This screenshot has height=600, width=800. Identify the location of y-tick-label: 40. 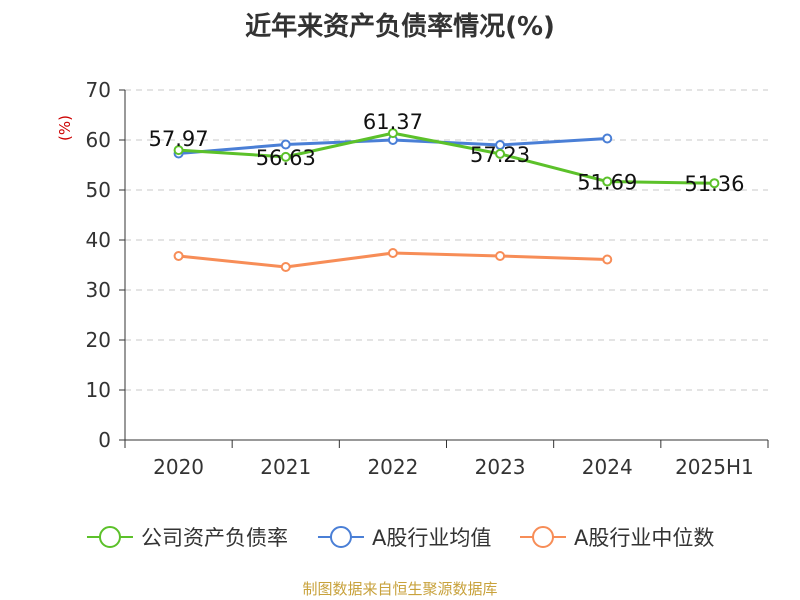
(98, 240).